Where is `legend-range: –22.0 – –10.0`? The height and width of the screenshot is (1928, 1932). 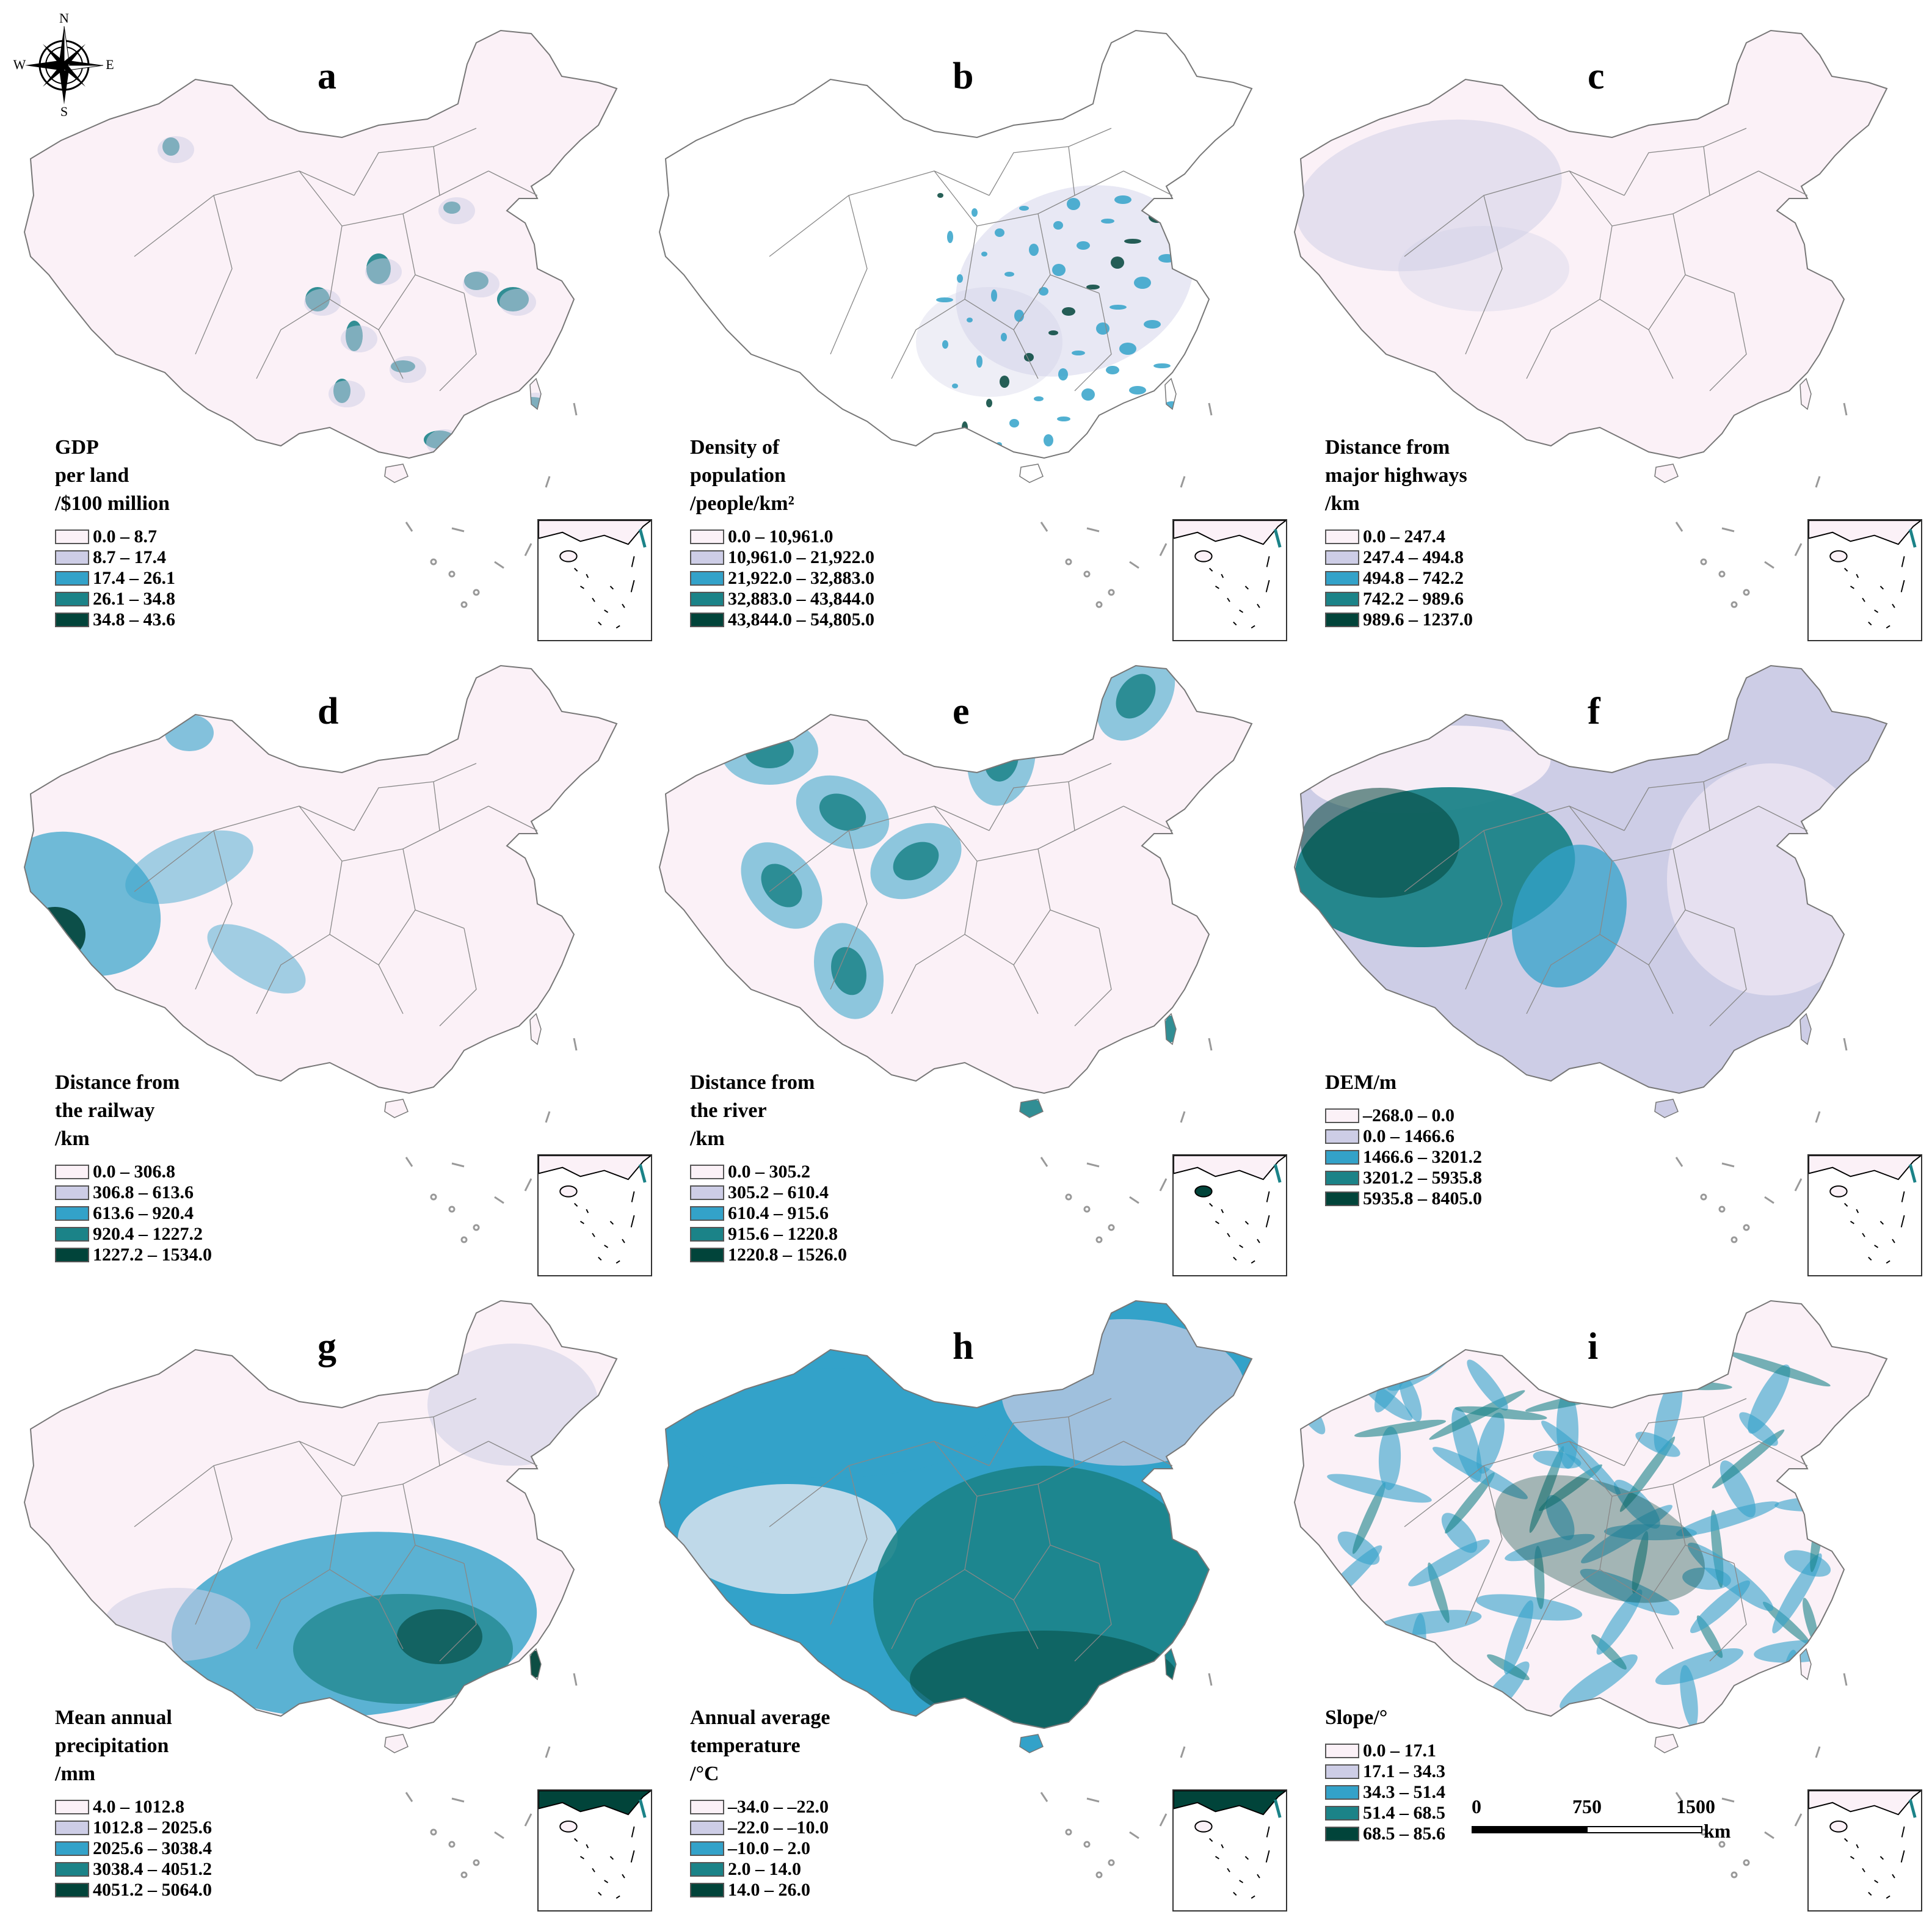
legend-range: –22.0 – –10.0 is located at coordinates (778, 1827).